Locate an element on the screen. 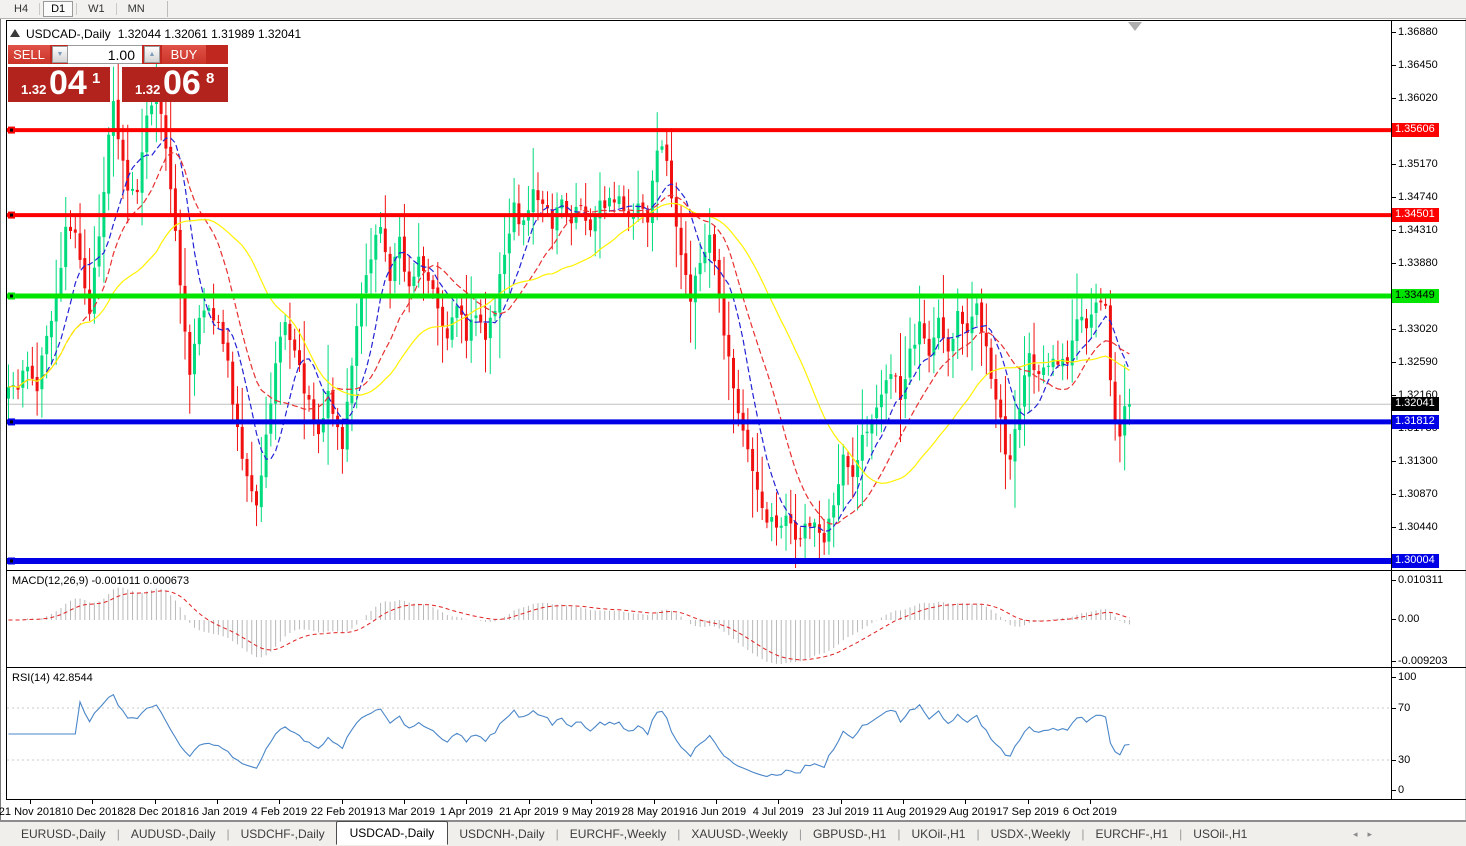  macd-signal-line is located at coordinates (569, 625).